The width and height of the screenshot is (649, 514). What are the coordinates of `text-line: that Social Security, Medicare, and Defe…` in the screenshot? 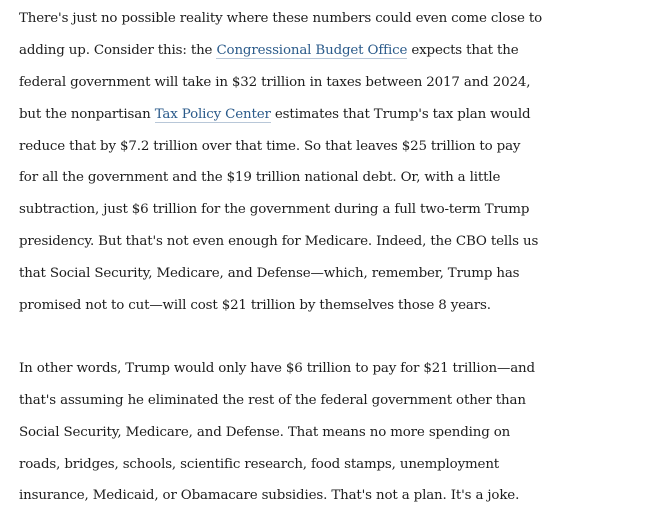 It's located at (269, 274).